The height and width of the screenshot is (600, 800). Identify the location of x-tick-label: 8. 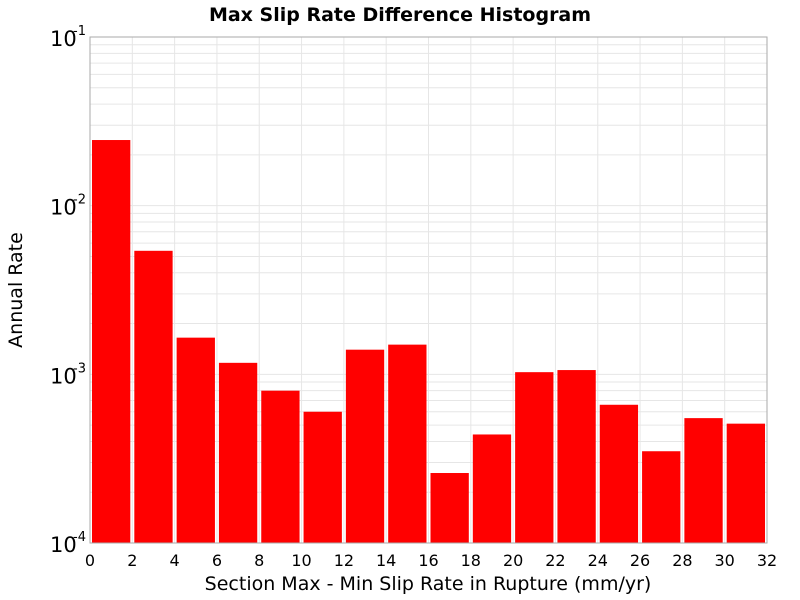
(259, 560).